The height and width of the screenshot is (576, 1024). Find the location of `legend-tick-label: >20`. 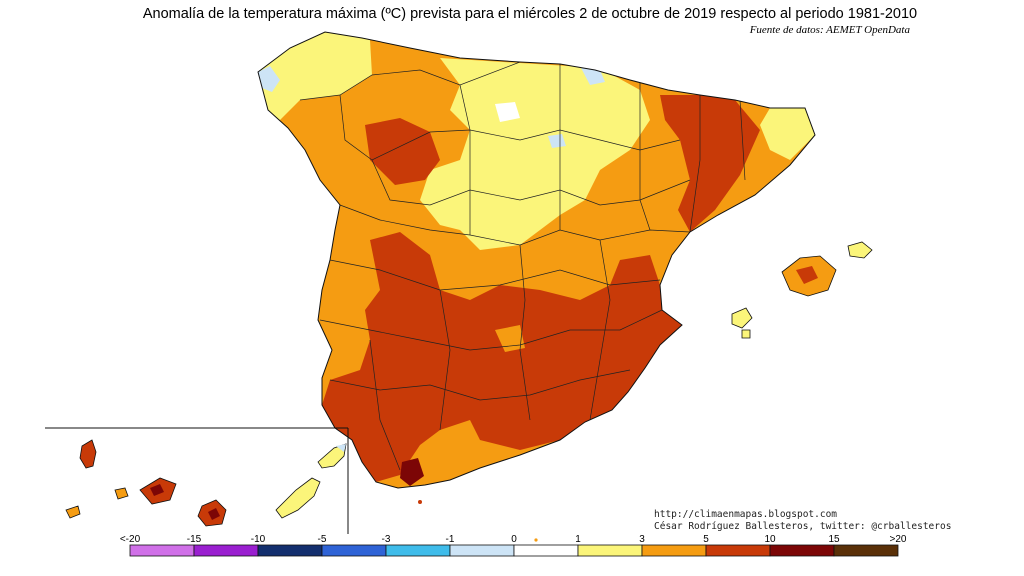

legend-tick-label: >20 is located at coordinates (898, 539).